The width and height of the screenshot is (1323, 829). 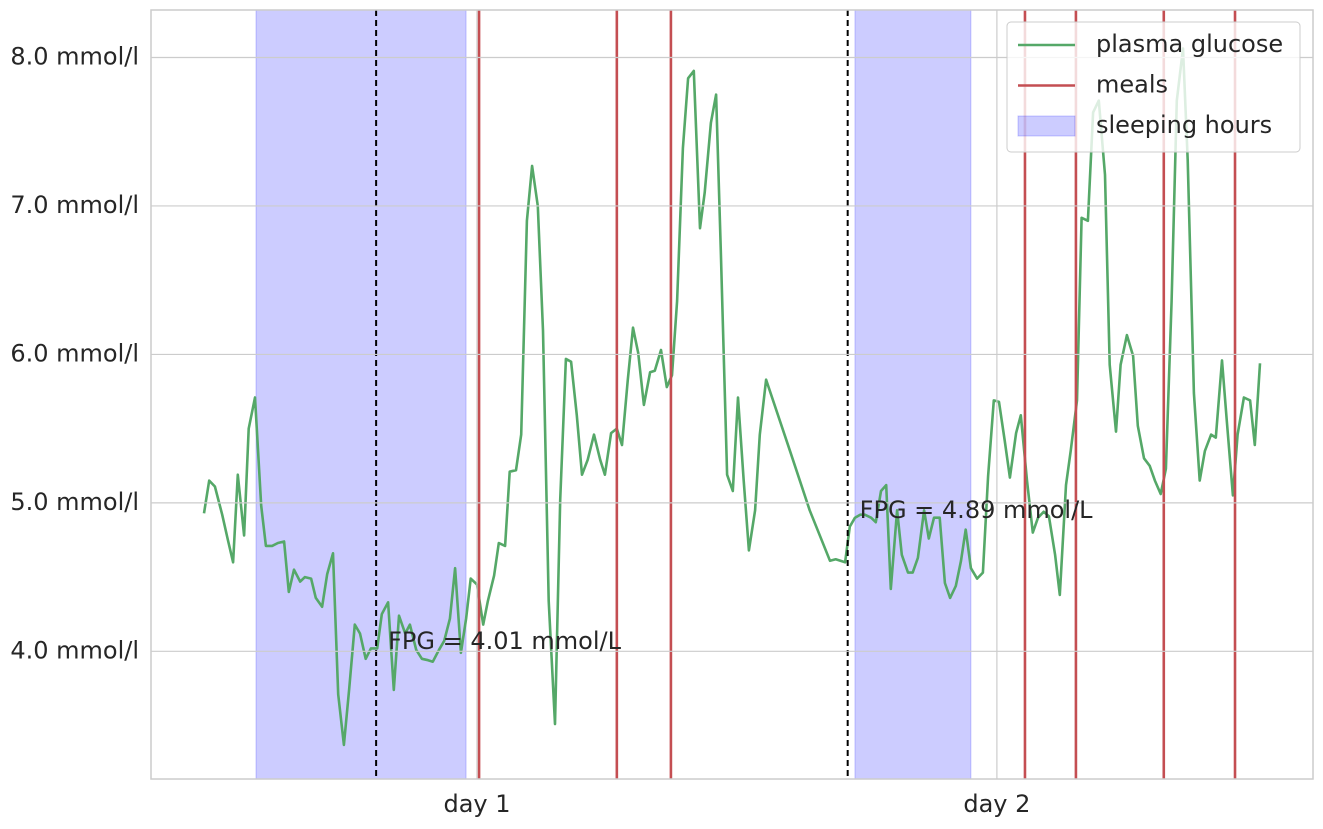 What do you see at coordinates (977, 510) in the screenshot?
I see `fpg-annotation: FPG = 4.89 mmol/L` at bounding box center [977, 510].